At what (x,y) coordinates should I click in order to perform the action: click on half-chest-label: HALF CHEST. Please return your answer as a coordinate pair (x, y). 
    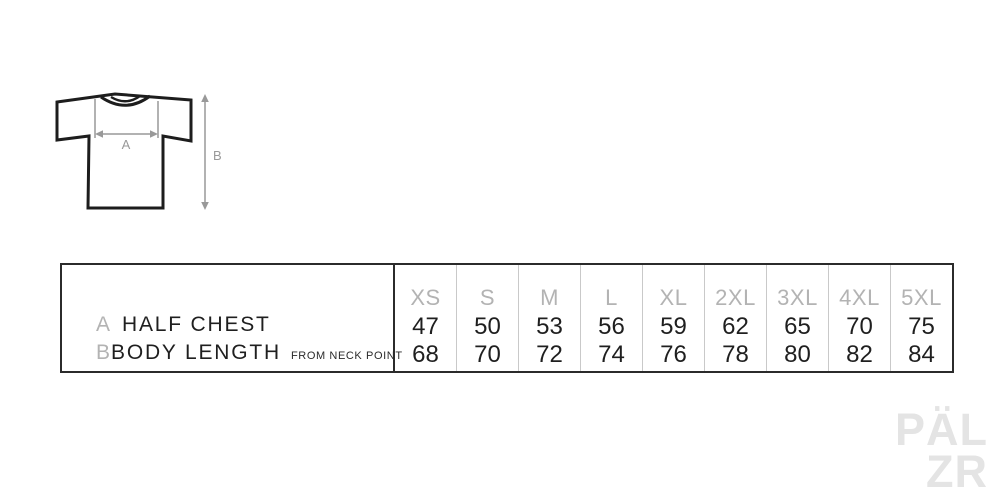
    Looking at the image, I should click on (196, 324).